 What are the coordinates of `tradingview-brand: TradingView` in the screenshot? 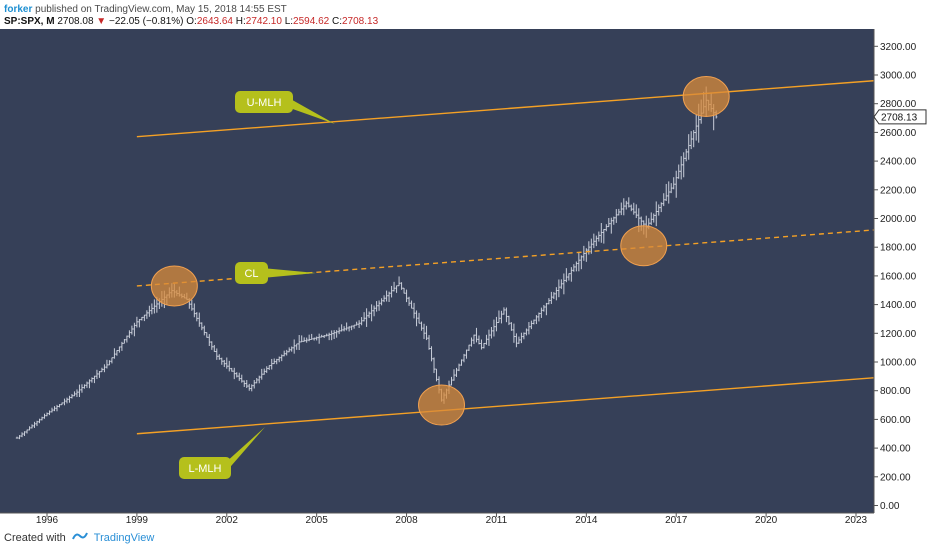 It's located at (124, 537).